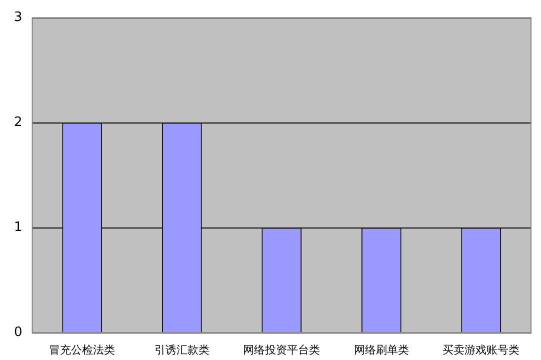  What do you see at coordinates (18, 332) in the screenshot?
I see `y-tick-label: 0` at bounding box center [18, 332].